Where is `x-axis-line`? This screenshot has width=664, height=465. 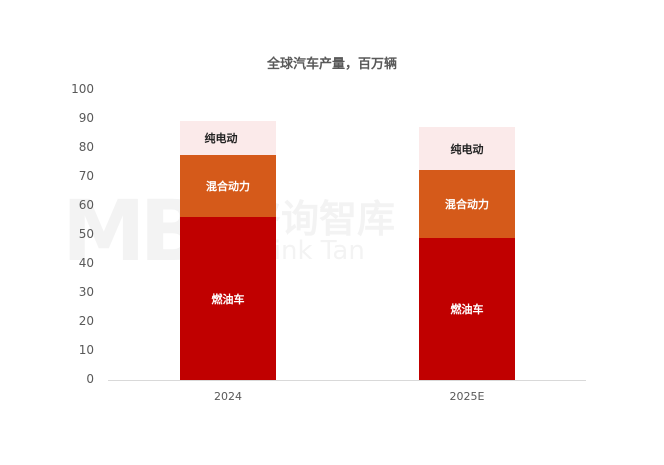 x-axis-line is located at coordinates (347, 380).